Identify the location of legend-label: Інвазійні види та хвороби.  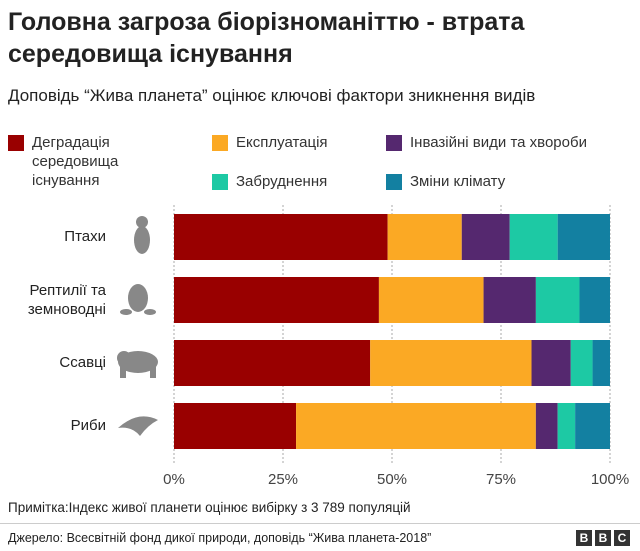
(498, 142).